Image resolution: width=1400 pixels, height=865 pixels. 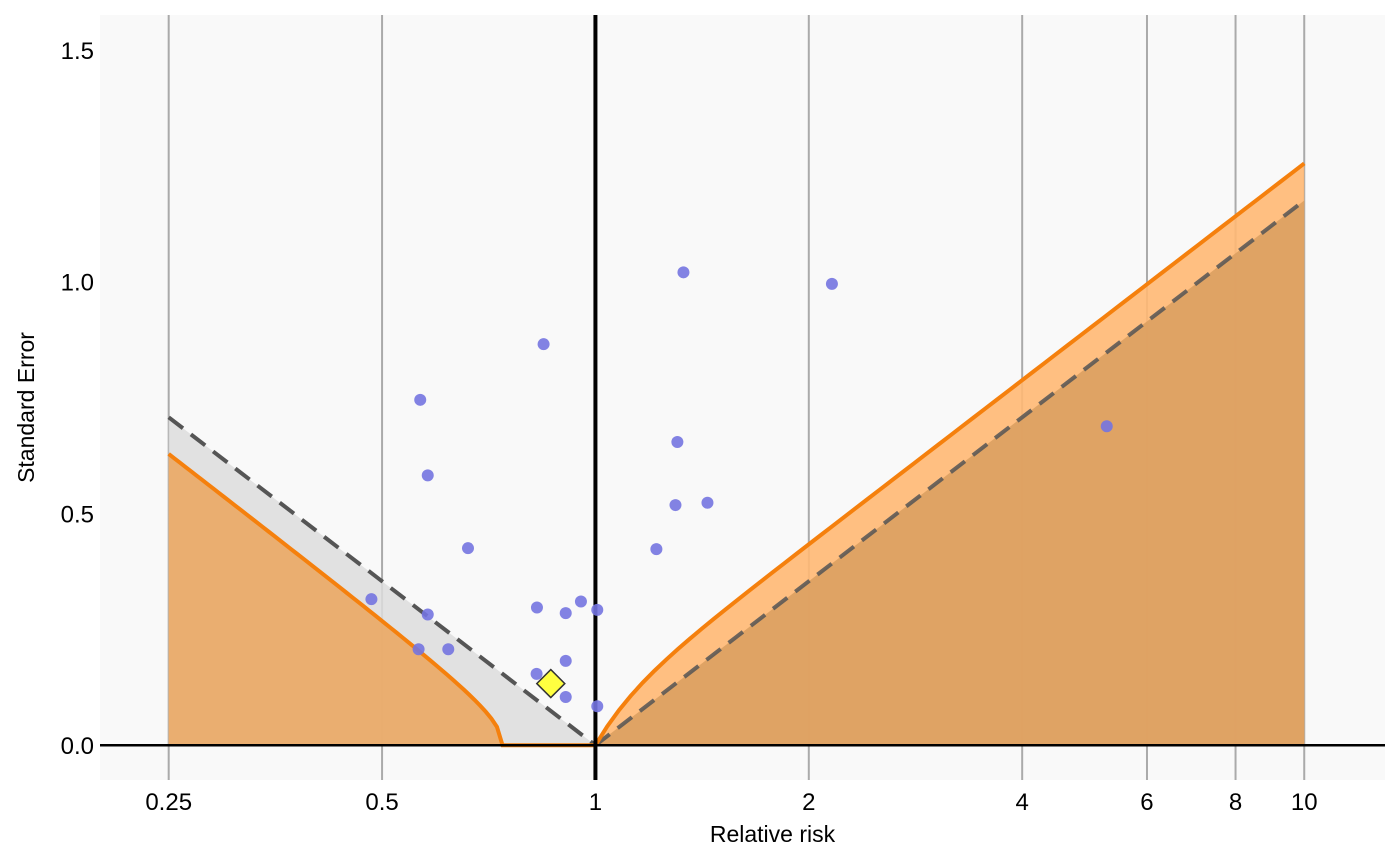 I want to click on x-tick-label-2: 2, so click(x=808, y=802).